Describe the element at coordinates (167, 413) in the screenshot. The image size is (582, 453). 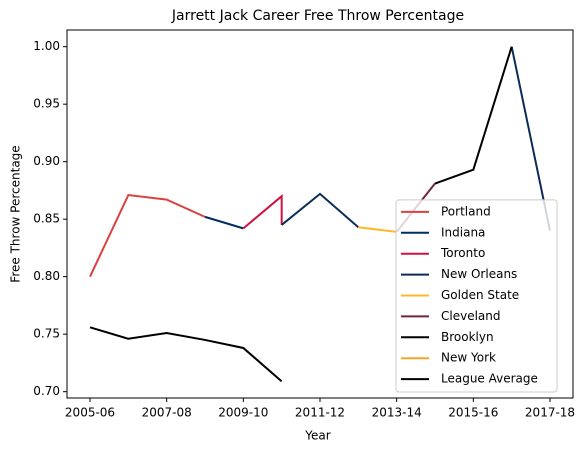
I see `x-tick-label: 2007-08` at that location.